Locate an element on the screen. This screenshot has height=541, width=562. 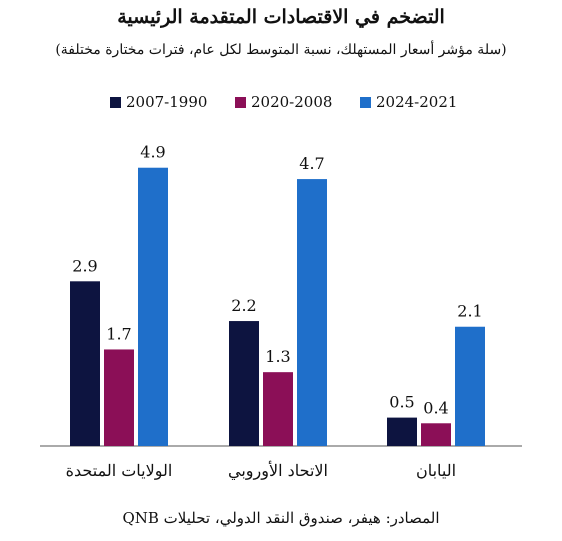
data-label-2021-2024-1: 4.7 is located at coordinates (311, 163).